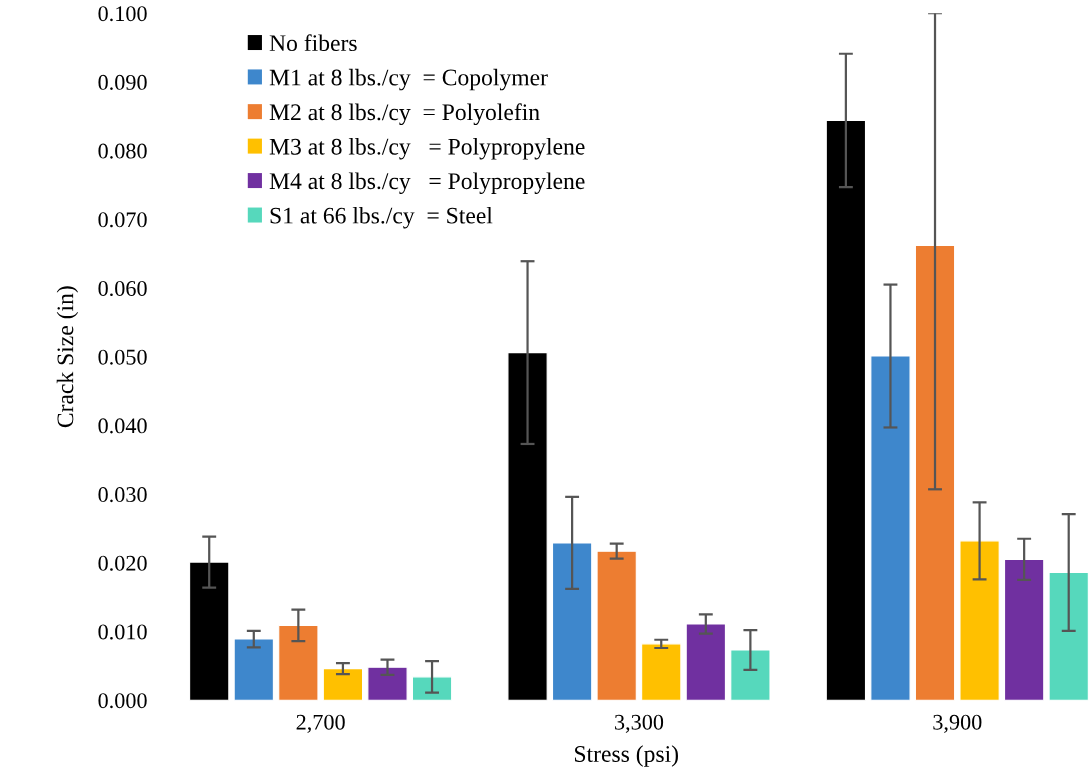 This screenshot has width=1091, height=778. I want to click on y-tick-label: 0.020, so click(122, 563).